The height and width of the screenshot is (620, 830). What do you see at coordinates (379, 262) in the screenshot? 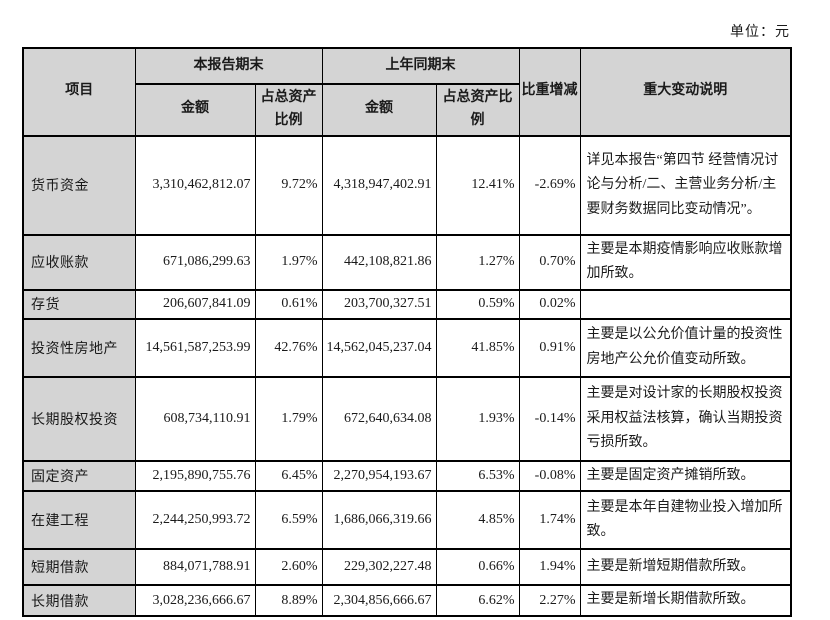
I see `prior-amount-cell: 442,108,821.86` at bounding box center [379, 262].